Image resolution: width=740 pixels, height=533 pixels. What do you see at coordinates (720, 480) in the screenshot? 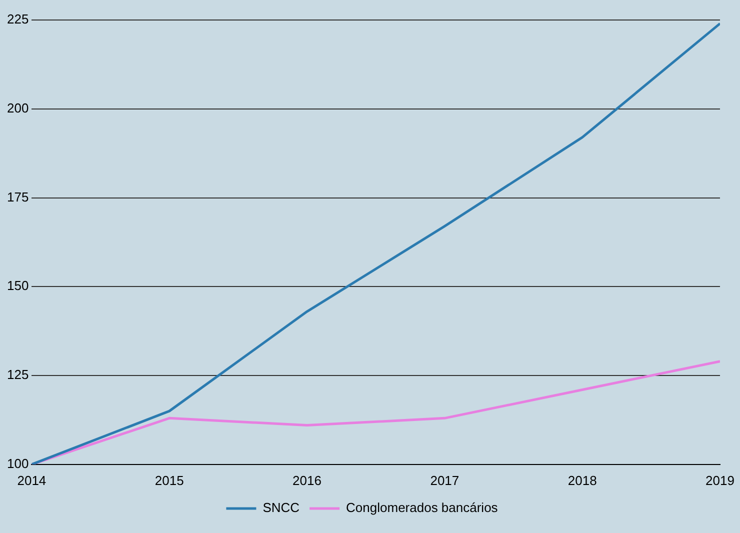
I see `x-tick-label: 2019` at bounding box center [720, 480].